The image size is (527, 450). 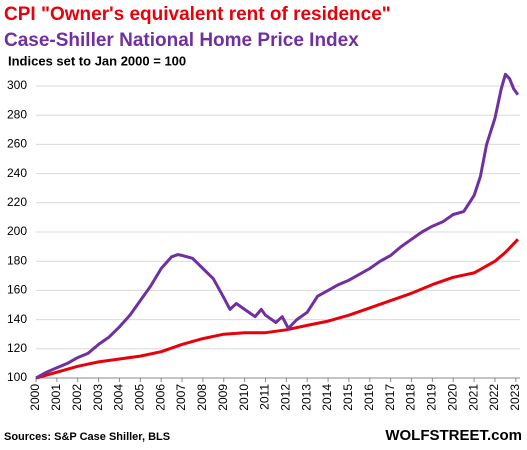 I want to click on subtitle: Indices set to Jan 2000 = 100, so click(x=97, y=60).